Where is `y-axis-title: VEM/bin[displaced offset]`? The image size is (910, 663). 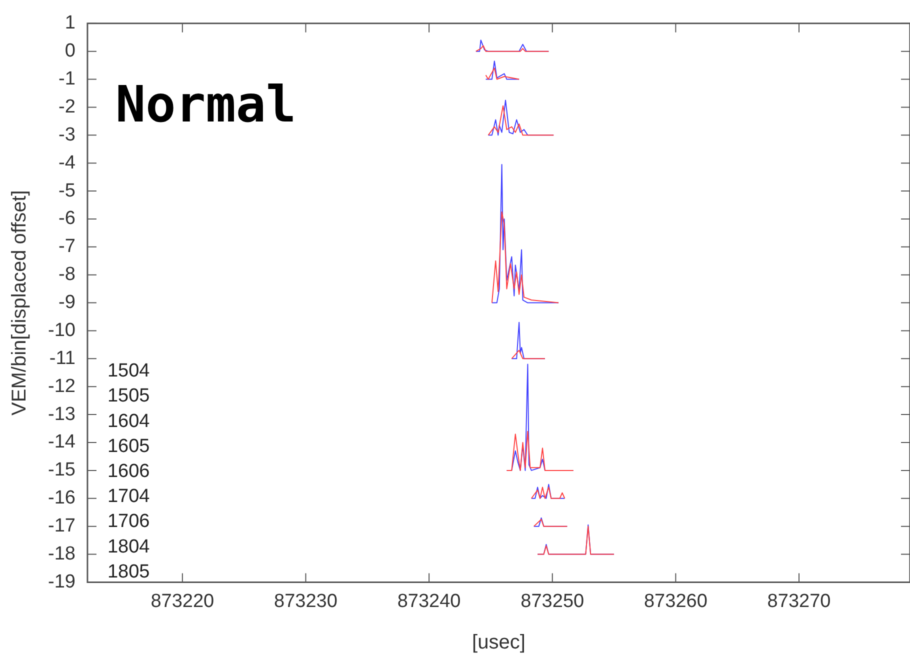
y-axis-title: VEM/bin[displaced offset] is located at coordinates (19, 303).